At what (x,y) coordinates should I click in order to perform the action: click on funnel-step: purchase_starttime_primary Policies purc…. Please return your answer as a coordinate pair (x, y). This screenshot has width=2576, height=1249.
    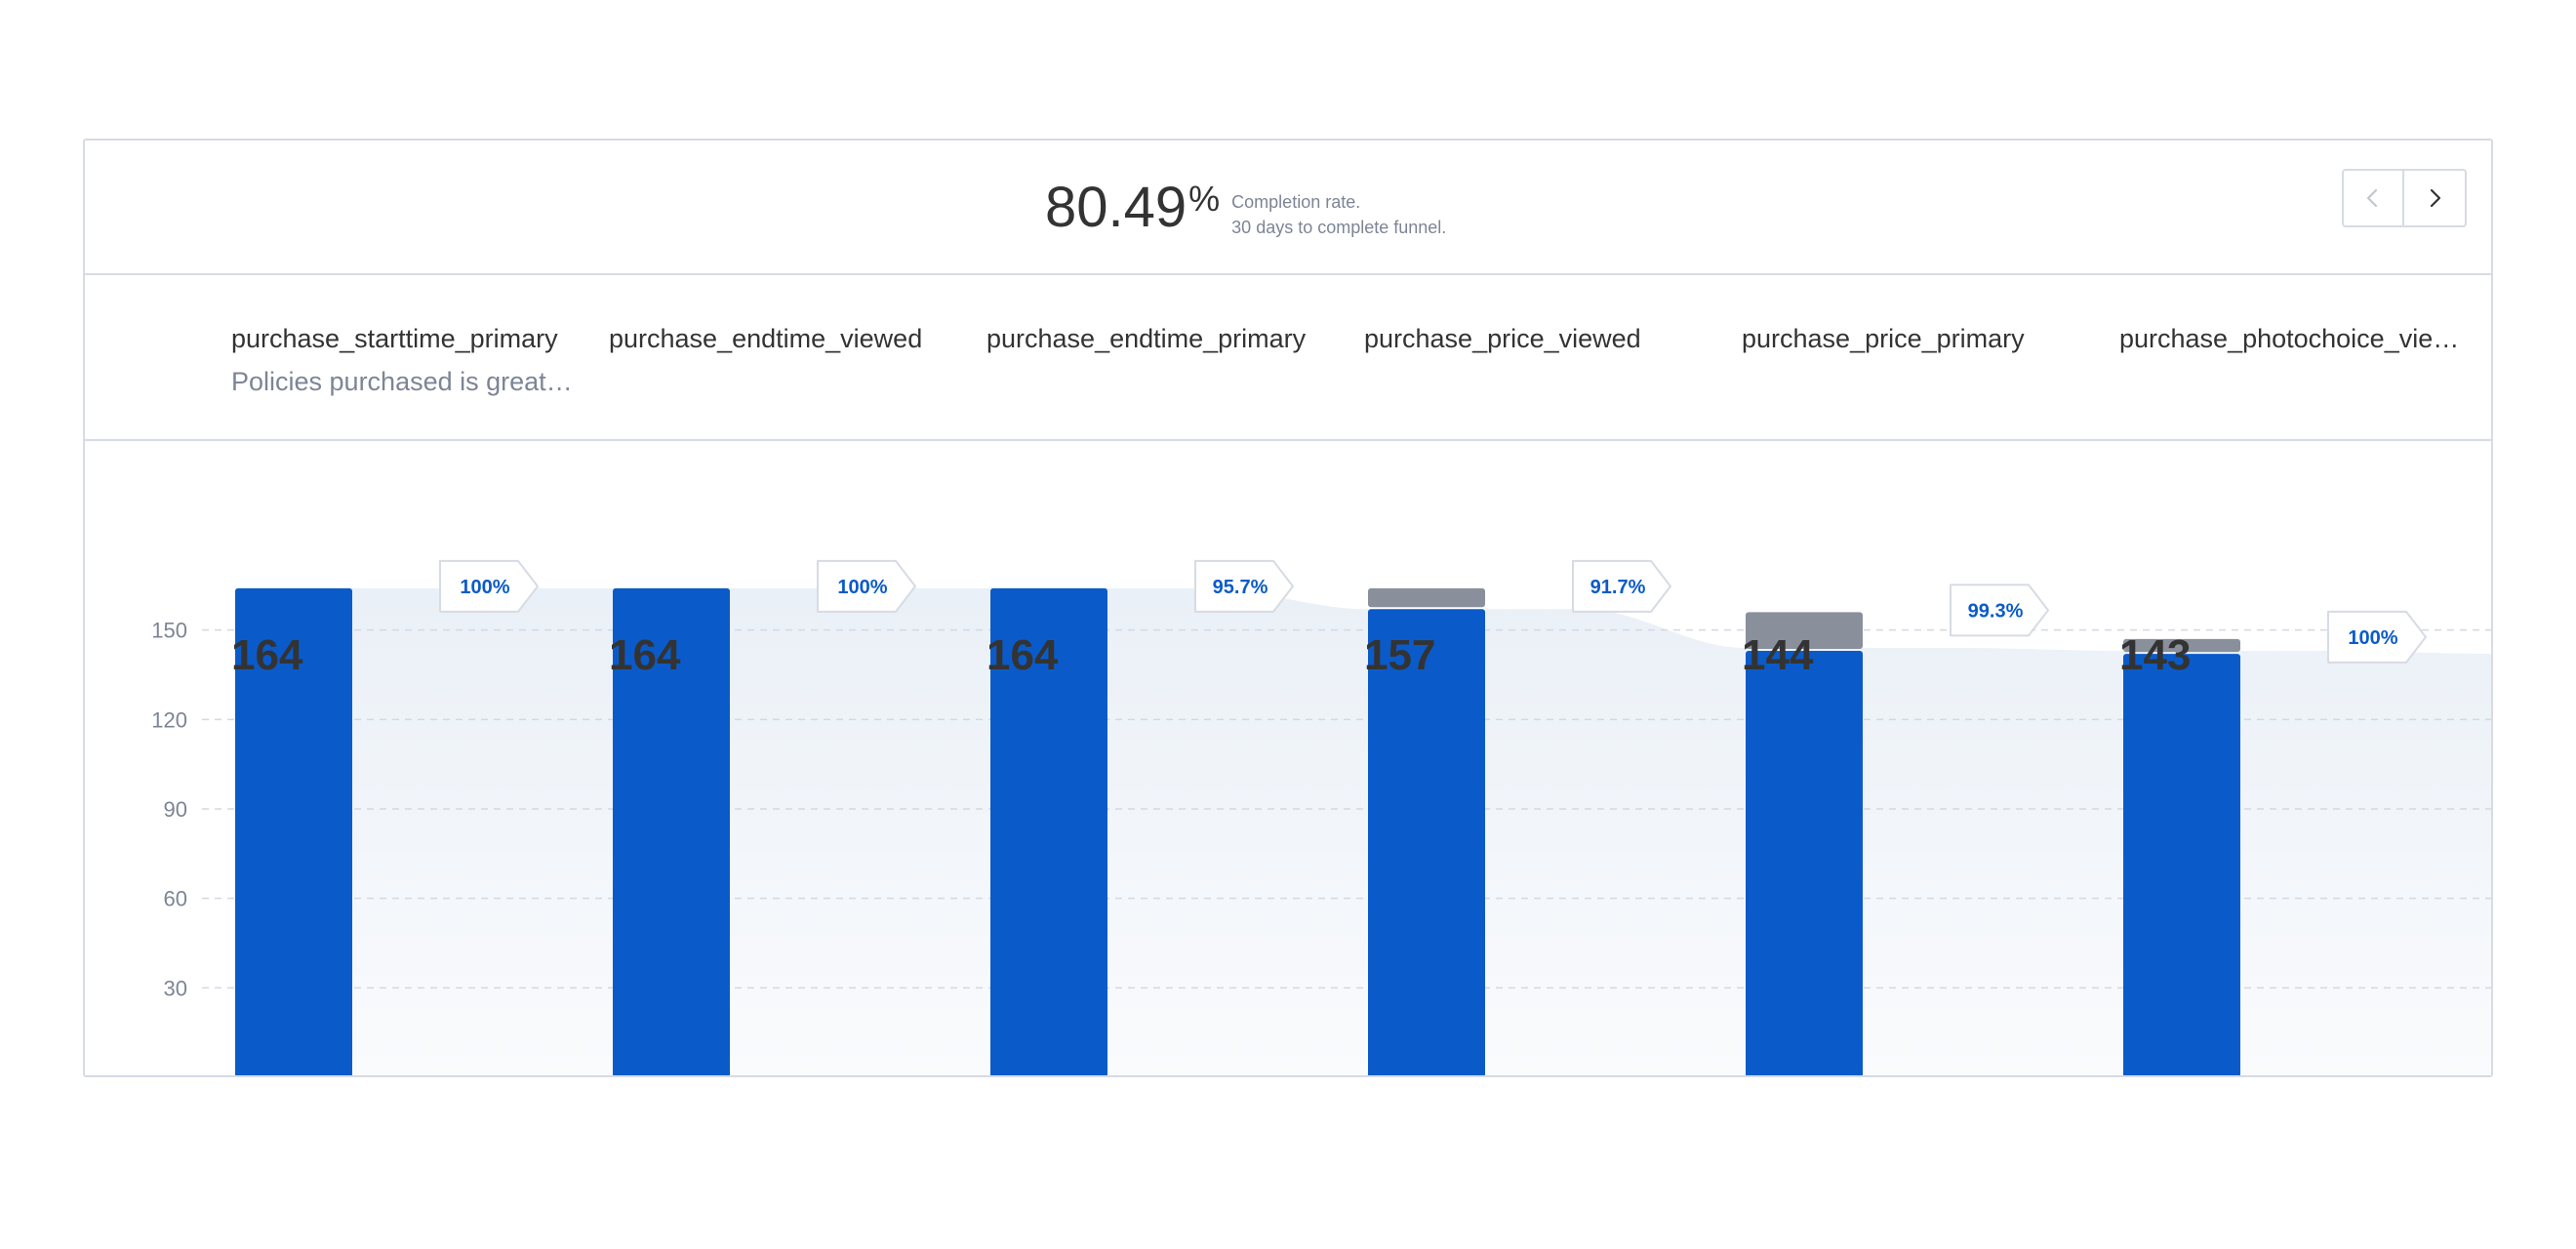
    Looking at the image, I should click on (407, 360).